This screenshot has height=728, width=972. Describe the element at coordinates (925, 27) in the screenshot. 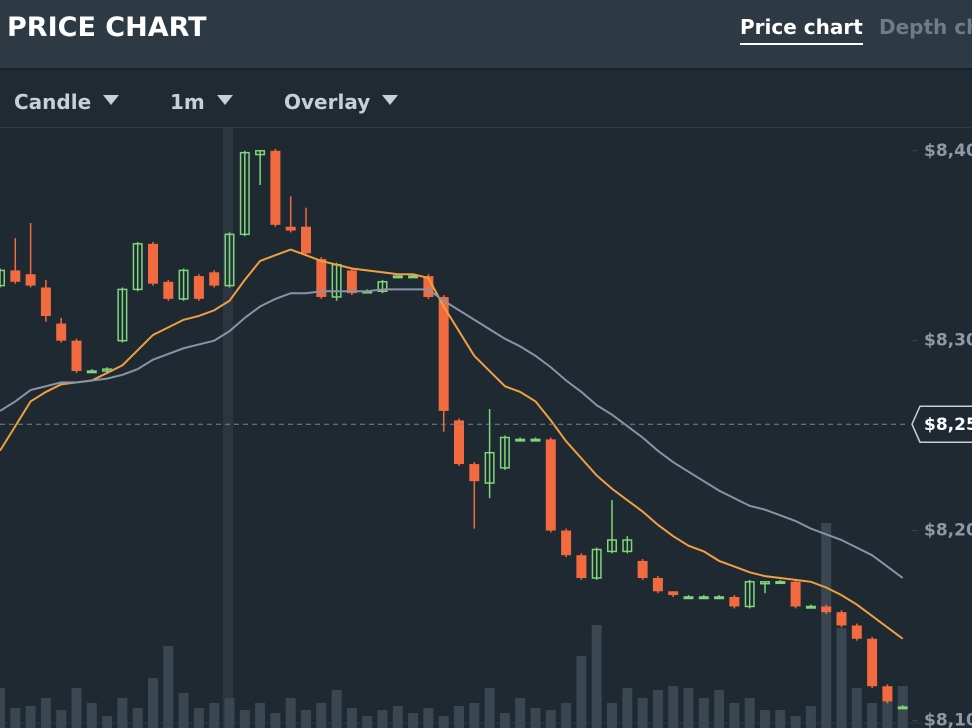

I see `tab: Depth chart` at that location.